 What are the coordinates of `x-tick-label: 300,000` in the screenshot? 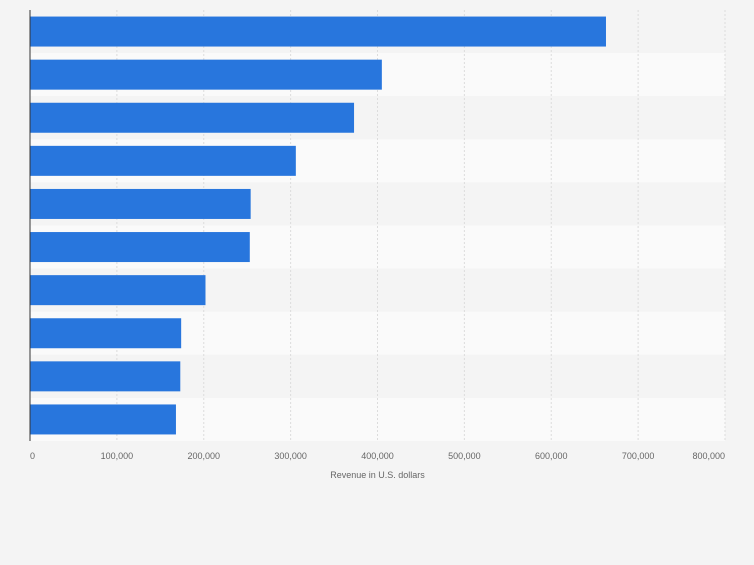 It's located at (290, 456).